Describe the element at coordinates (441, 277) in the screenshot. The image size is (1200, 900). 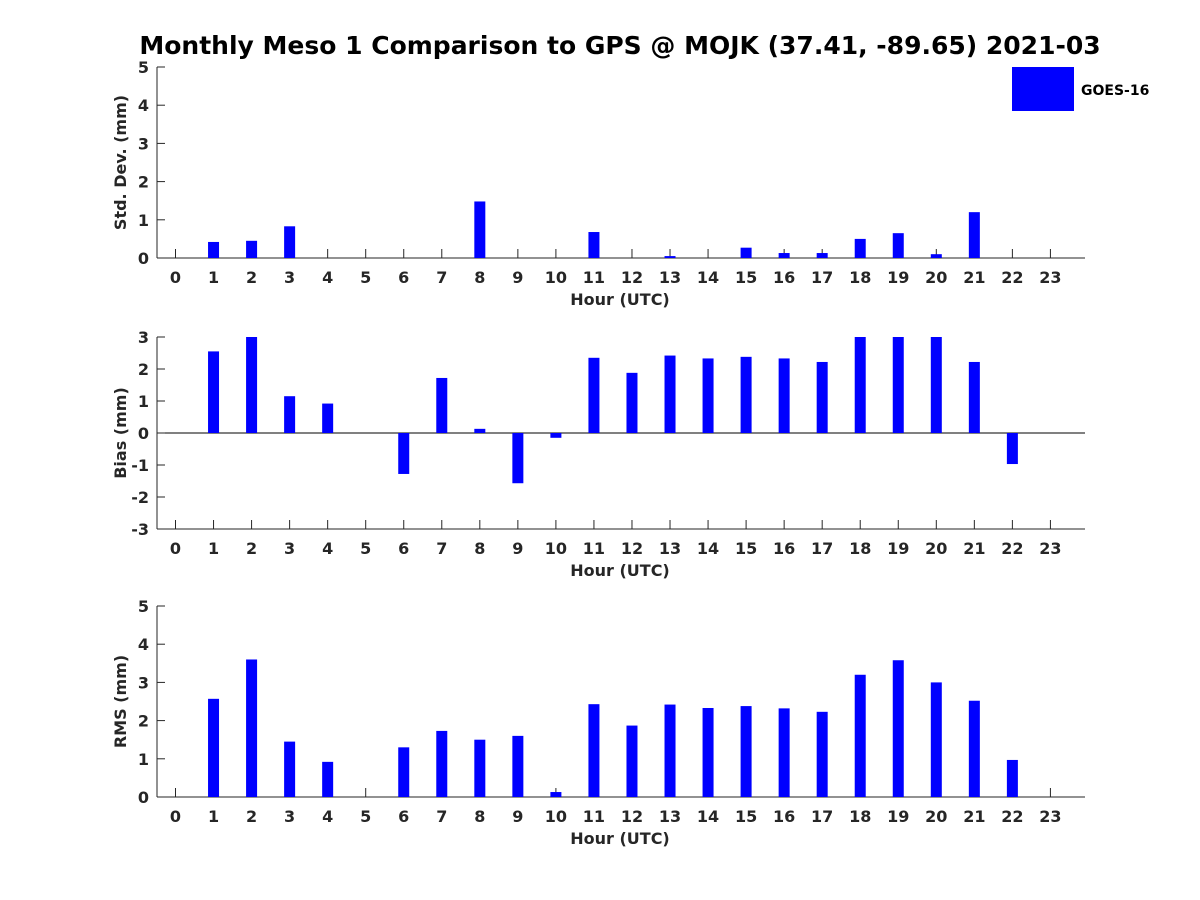
I see `x-tick-label: 7` at that location.